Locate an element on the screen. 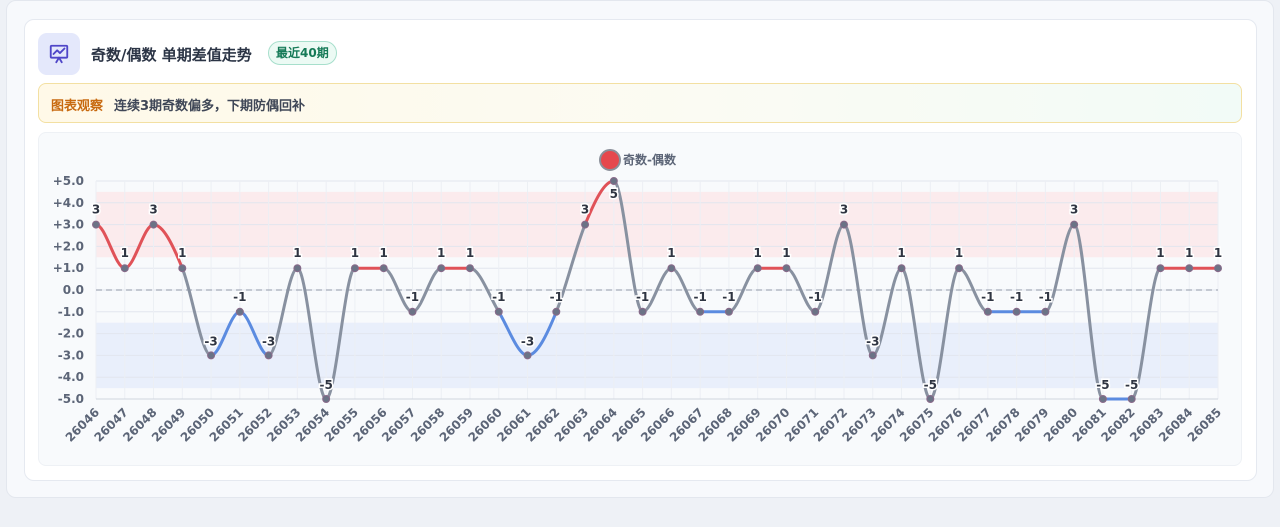 The height and width of the screenshot is (527, 1280). insight-text: 连续3期奇数偏多，下期防偶回补 is located at coordinates (210, 106).